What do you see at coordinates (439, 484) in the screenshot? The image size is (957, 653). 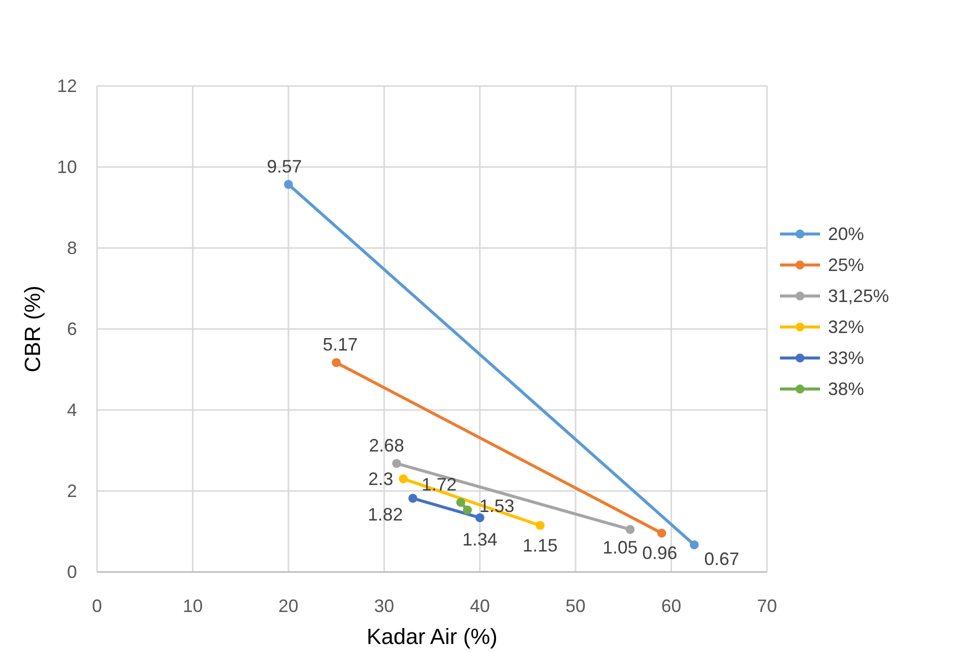 I see `data-label: 1.72` at bounding box center [439, 484].